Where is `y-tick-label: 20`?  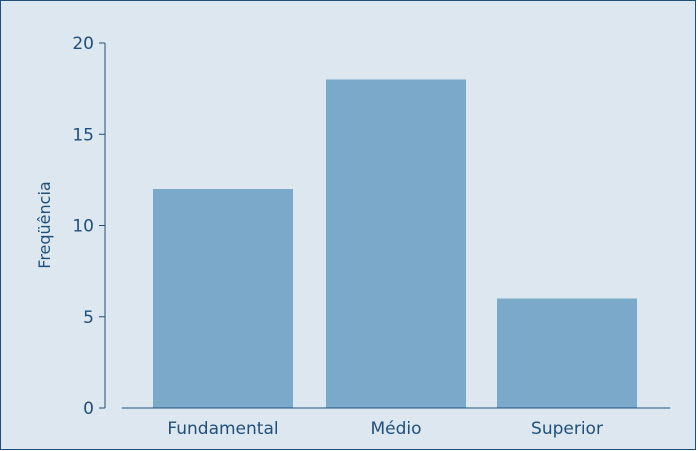 y-tick-label: 20 is located at coordinates (83, 44).